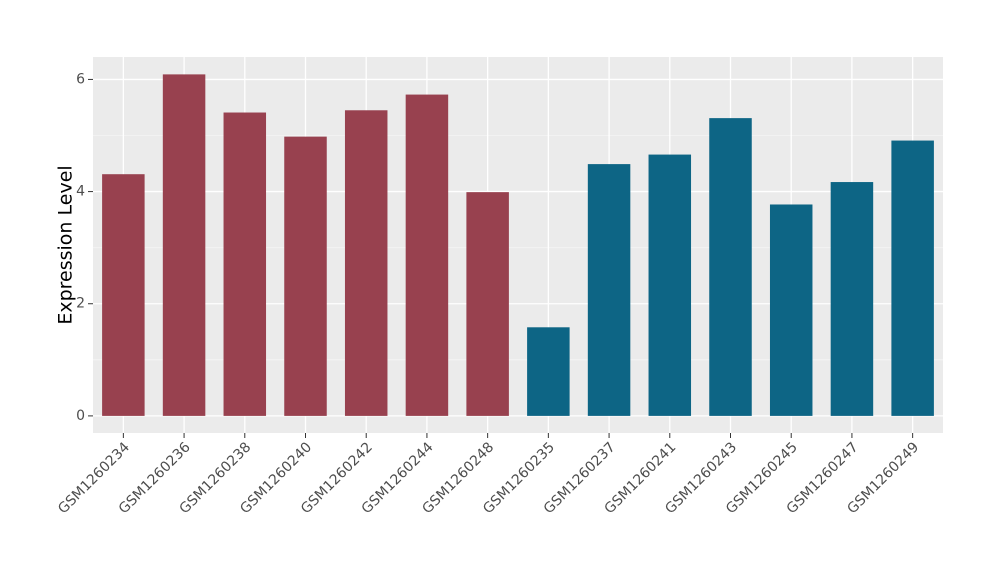 The height and width of the screenshot is (580, 1000). What do you see at coordinates (80, 192) in the screenshot?
I see `y-tick-label: 4` at bounding box center [80, 192].